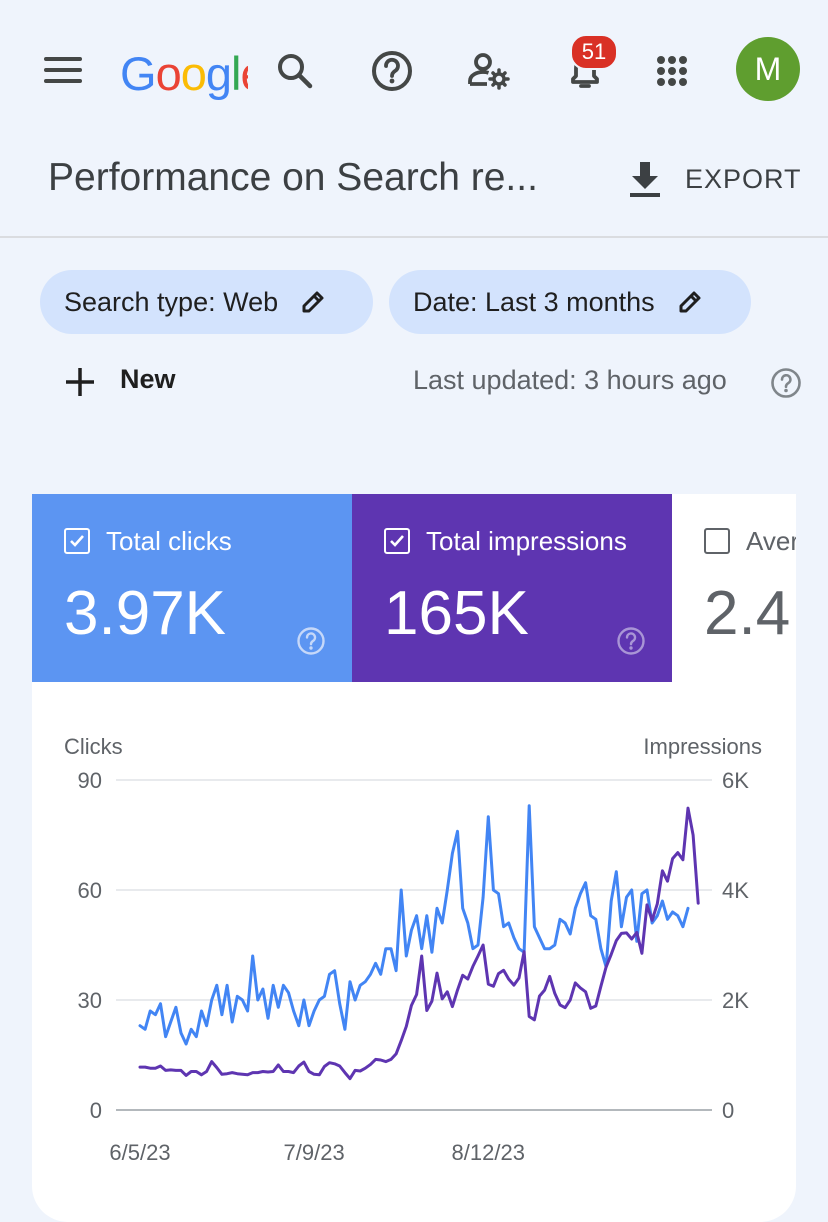  What do you see at coordinates (594, 52) in the screenshot?
I see `notification-badge: 51` at bounding box center [594, 52].